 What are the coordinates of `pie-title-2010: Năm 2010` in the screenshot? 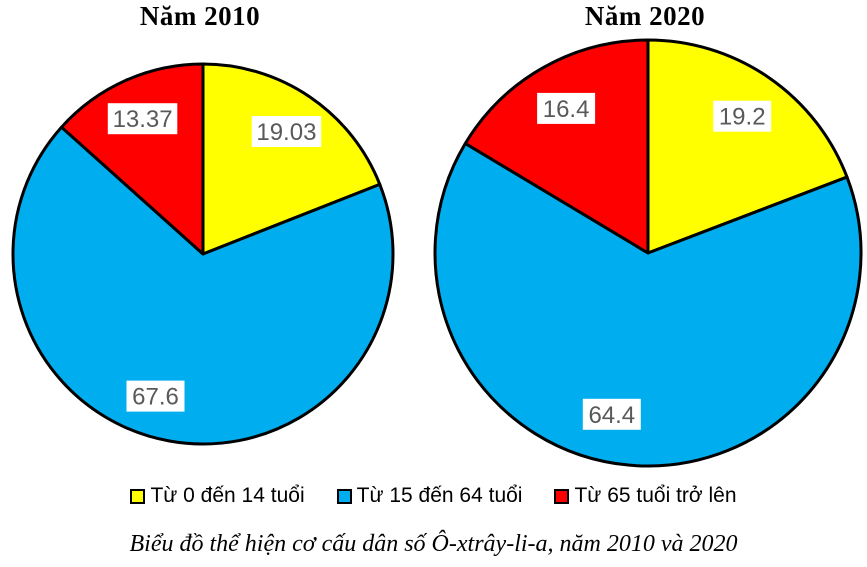 It's located at (200, 16).